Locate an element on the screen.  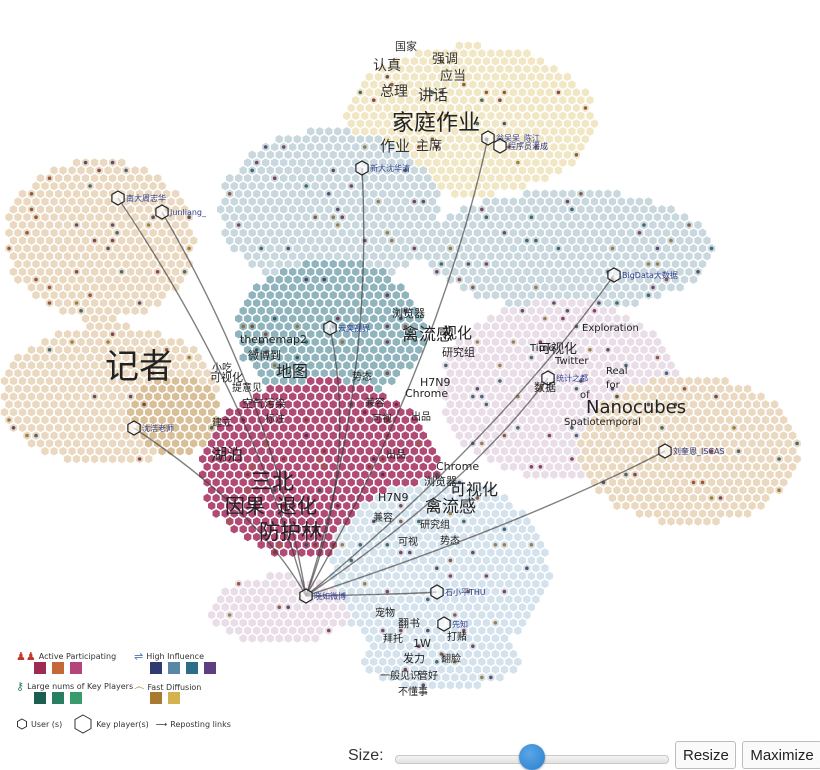
user-hexagon-icon is located at coordinates (22, 724).